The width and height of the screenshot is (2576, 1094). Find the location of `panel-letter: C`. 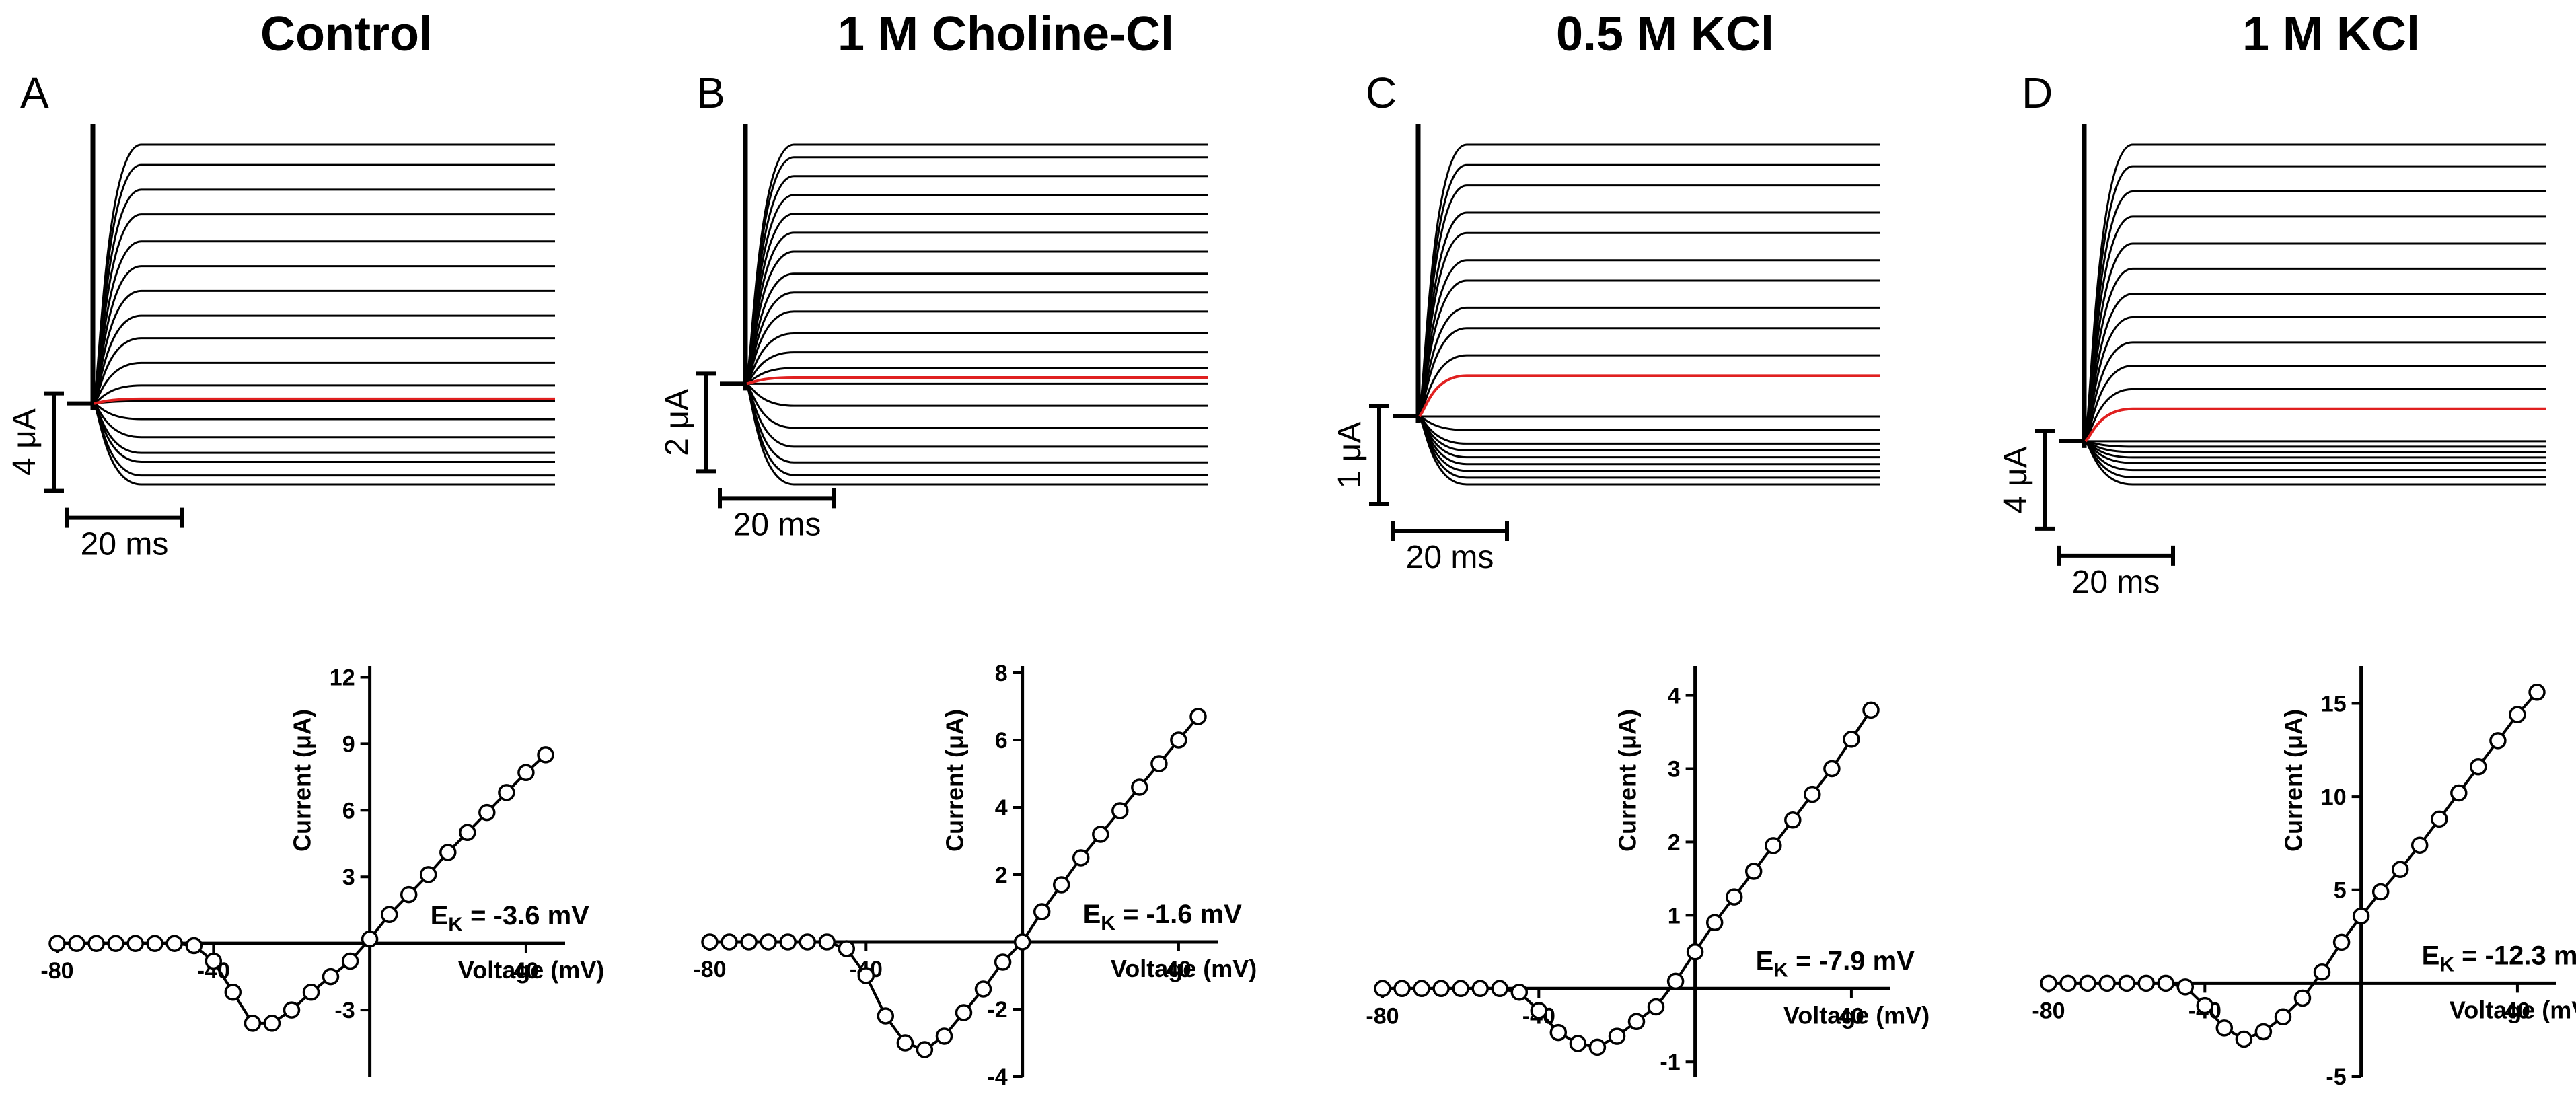

panel-letter: C is located at coordinates (1381, 93).